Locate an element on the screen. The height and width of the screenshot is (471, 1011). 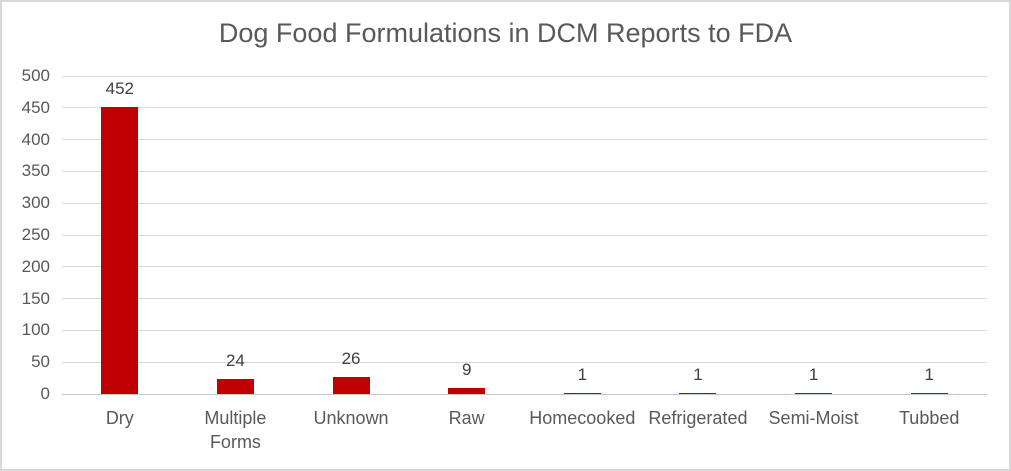
y-axis-tick-label: 500 is located at coordinates (35, 75).